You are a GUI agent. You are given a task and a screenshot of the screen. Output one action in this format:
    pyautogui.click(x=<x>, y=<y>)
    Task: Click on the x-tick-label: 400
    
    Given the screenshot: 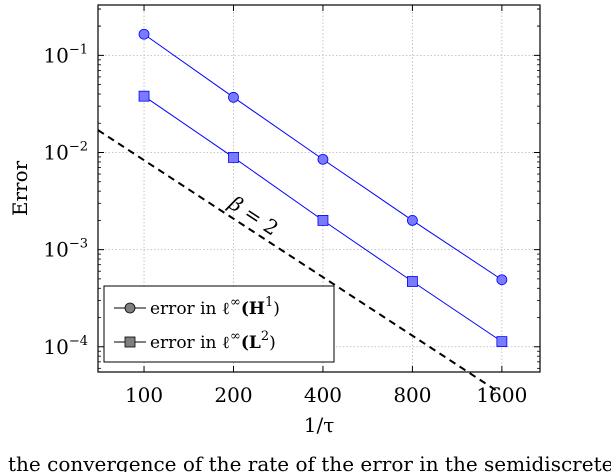 What is the action you would take?
    pyautogui.click(x=323, y=395)
    